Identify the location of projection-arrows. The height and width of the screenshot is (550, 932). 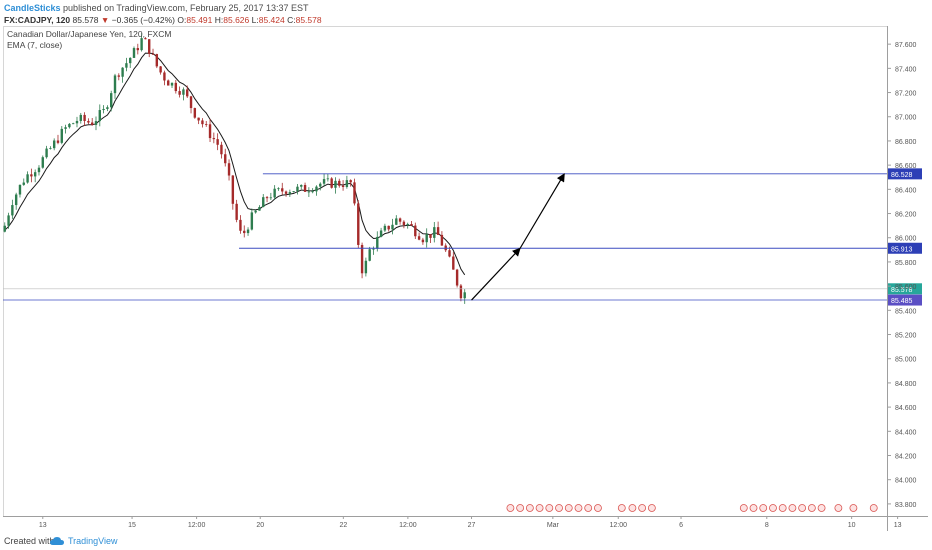
(518, 237).